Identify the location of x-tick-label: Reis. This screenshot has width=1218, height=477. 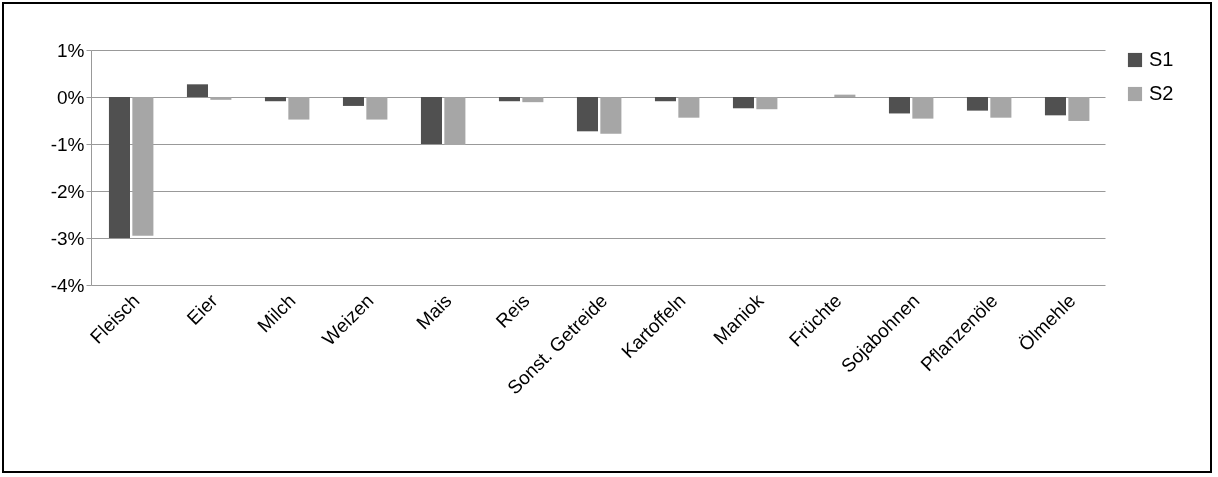
(512, 311).